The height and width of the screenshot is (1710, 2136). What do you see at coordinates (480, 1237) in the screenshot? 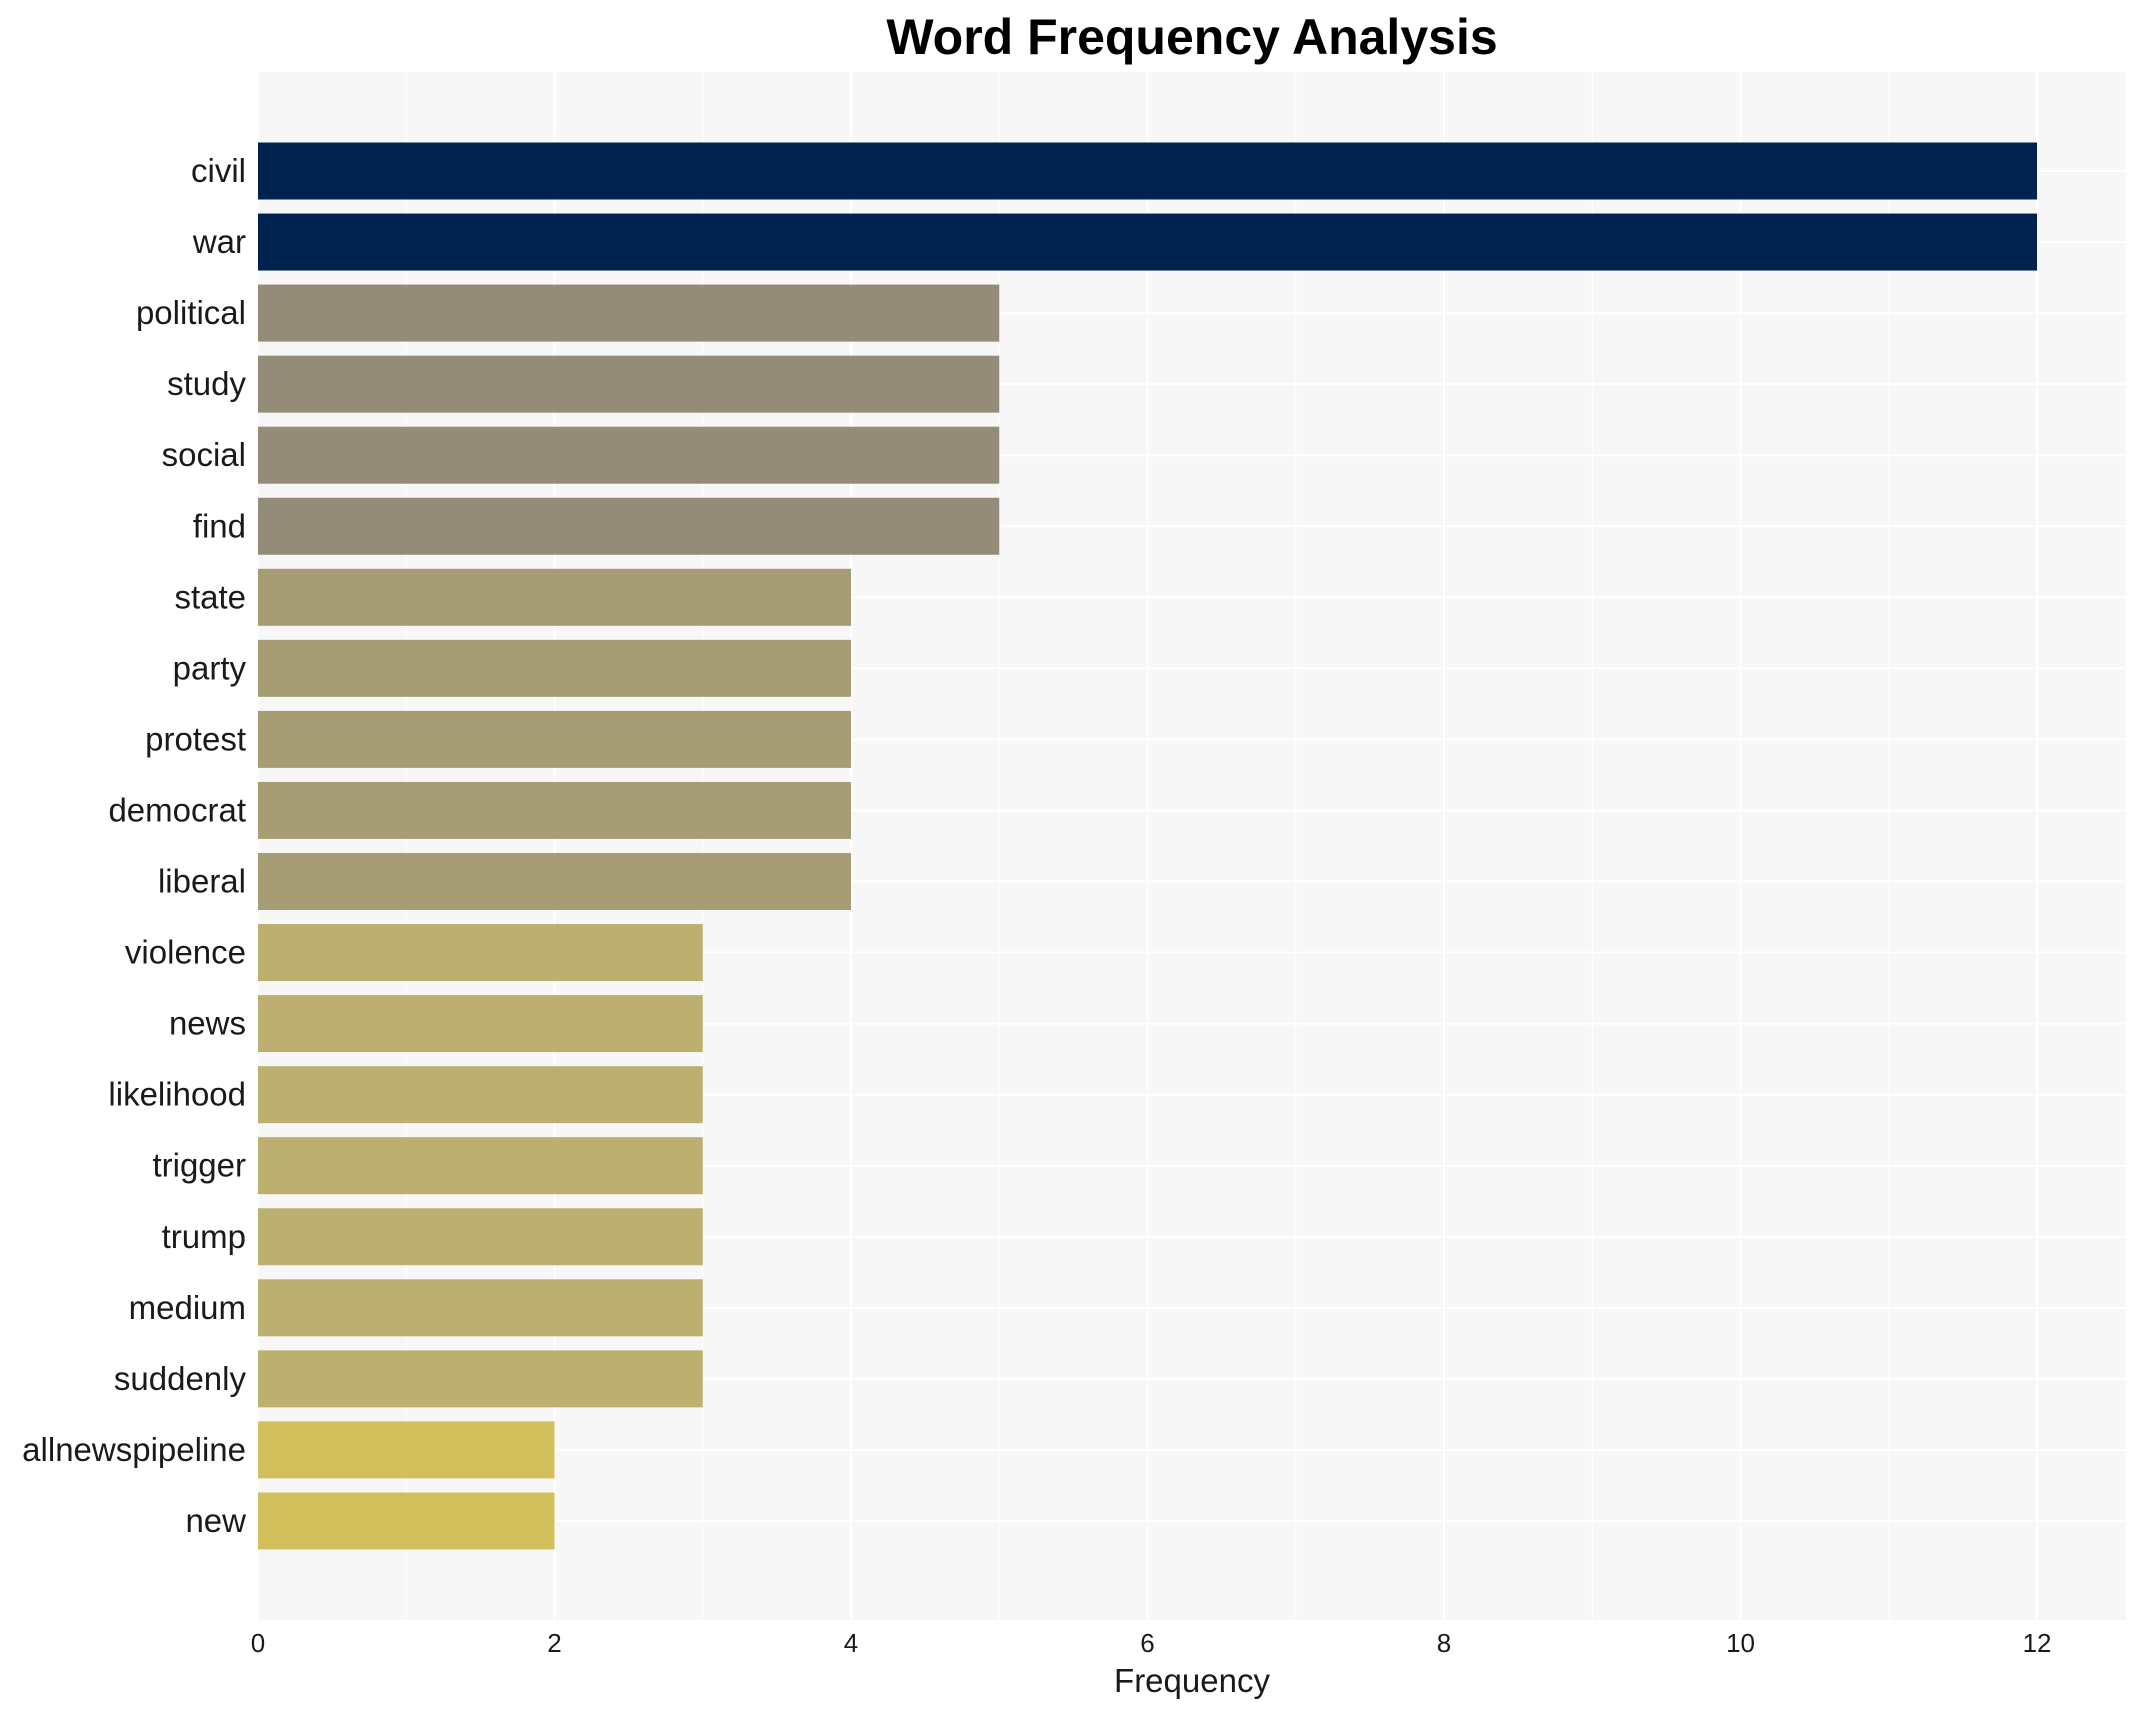
I see `bar-trump` at bounding box center [480, 1237].